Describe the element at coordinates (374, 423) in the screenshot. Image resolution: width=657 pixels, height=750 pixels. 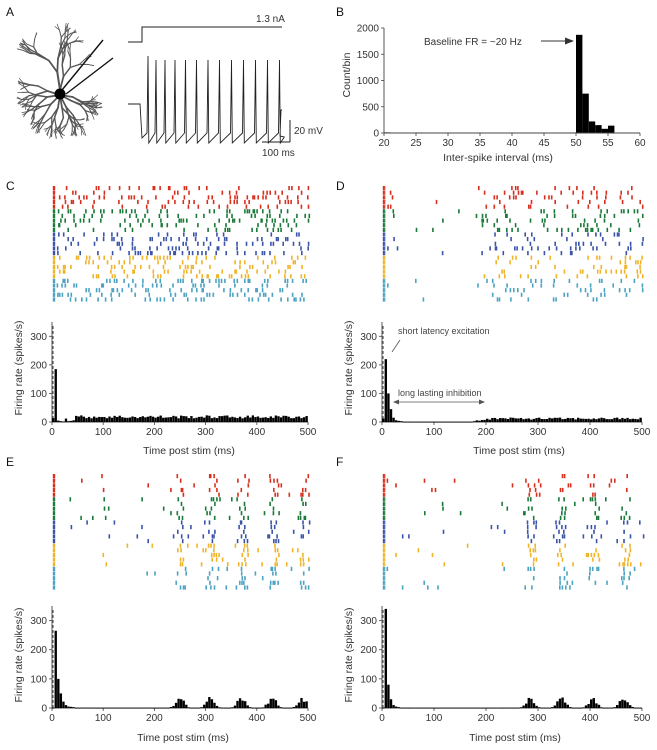
I see `panelD-psth-y-tick-label: 0` at that location.